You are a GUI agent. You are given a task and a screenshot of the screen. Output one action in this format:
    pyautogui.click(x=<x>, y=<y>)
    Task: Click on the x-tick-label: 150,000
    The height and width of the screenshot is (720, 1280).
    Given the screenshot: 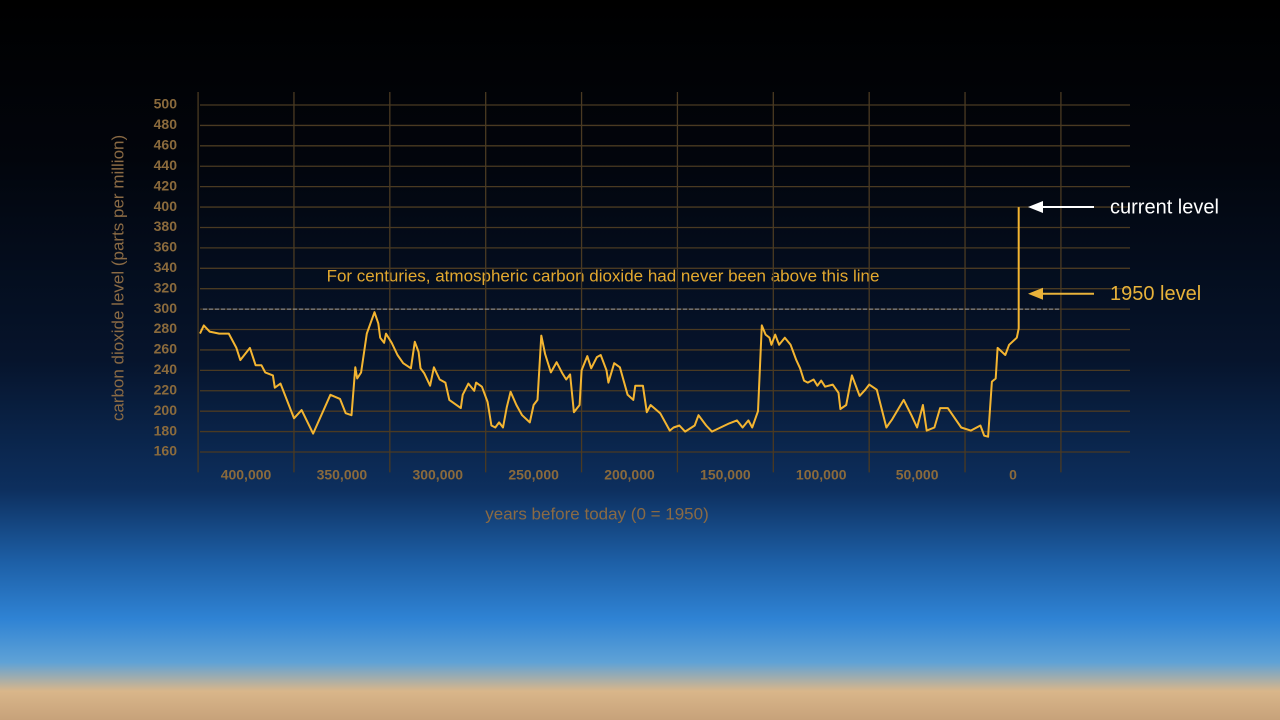 What is the action you would take?
    pyautogui.click(x=725, y=475)
    